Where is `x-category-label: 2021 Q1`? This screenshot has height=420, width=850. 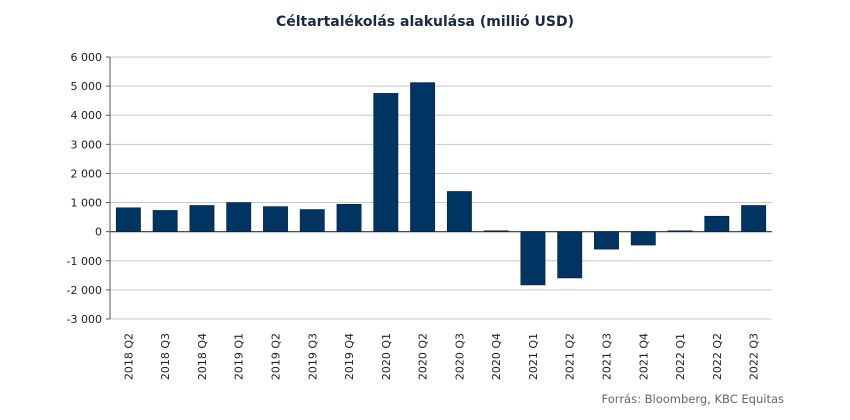
x-category-label: 2021 Q1 is located at coordinates (533, 356).